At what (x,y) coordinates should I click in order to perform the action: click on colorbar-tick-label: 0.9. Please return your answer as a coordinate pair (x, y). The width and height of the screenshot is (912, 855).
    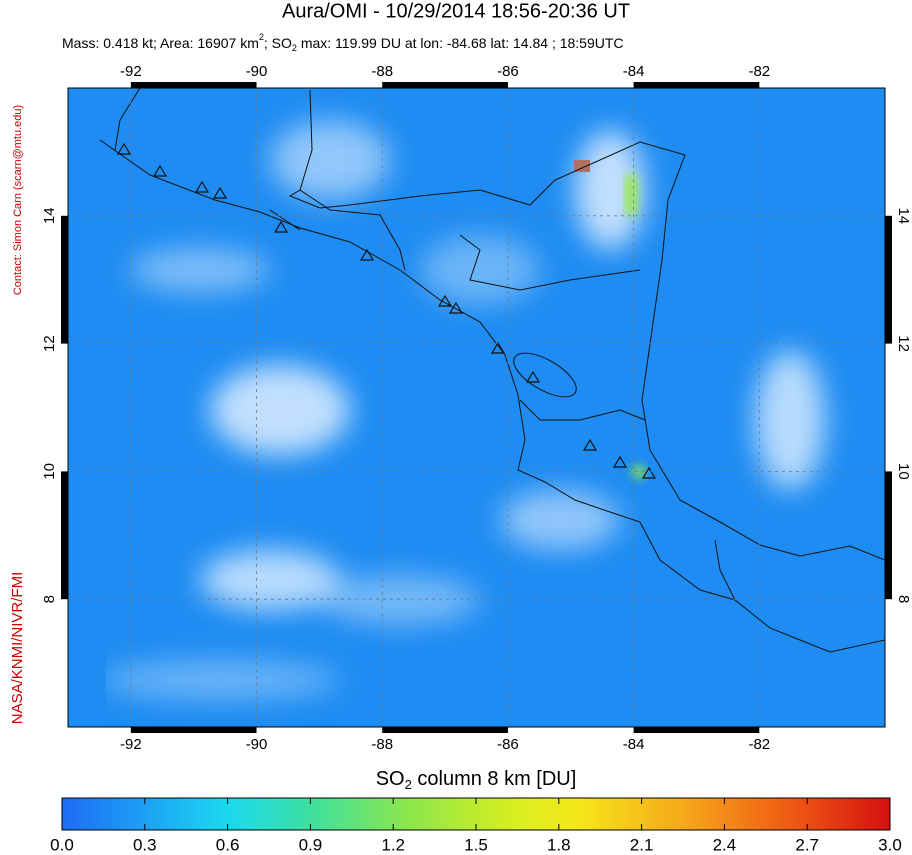
    Looking at the image, I should click on (311, 844).